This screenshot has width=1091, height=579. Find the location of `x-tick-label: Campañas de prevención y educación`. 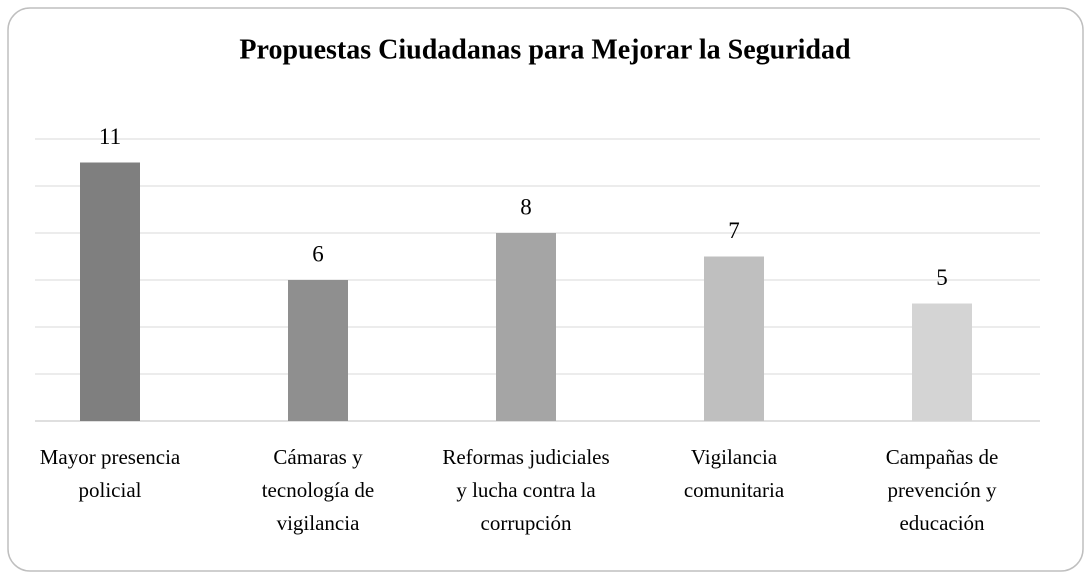

x-tick-label: Campañas de prevención y educación is located at coordinates (942, 490).